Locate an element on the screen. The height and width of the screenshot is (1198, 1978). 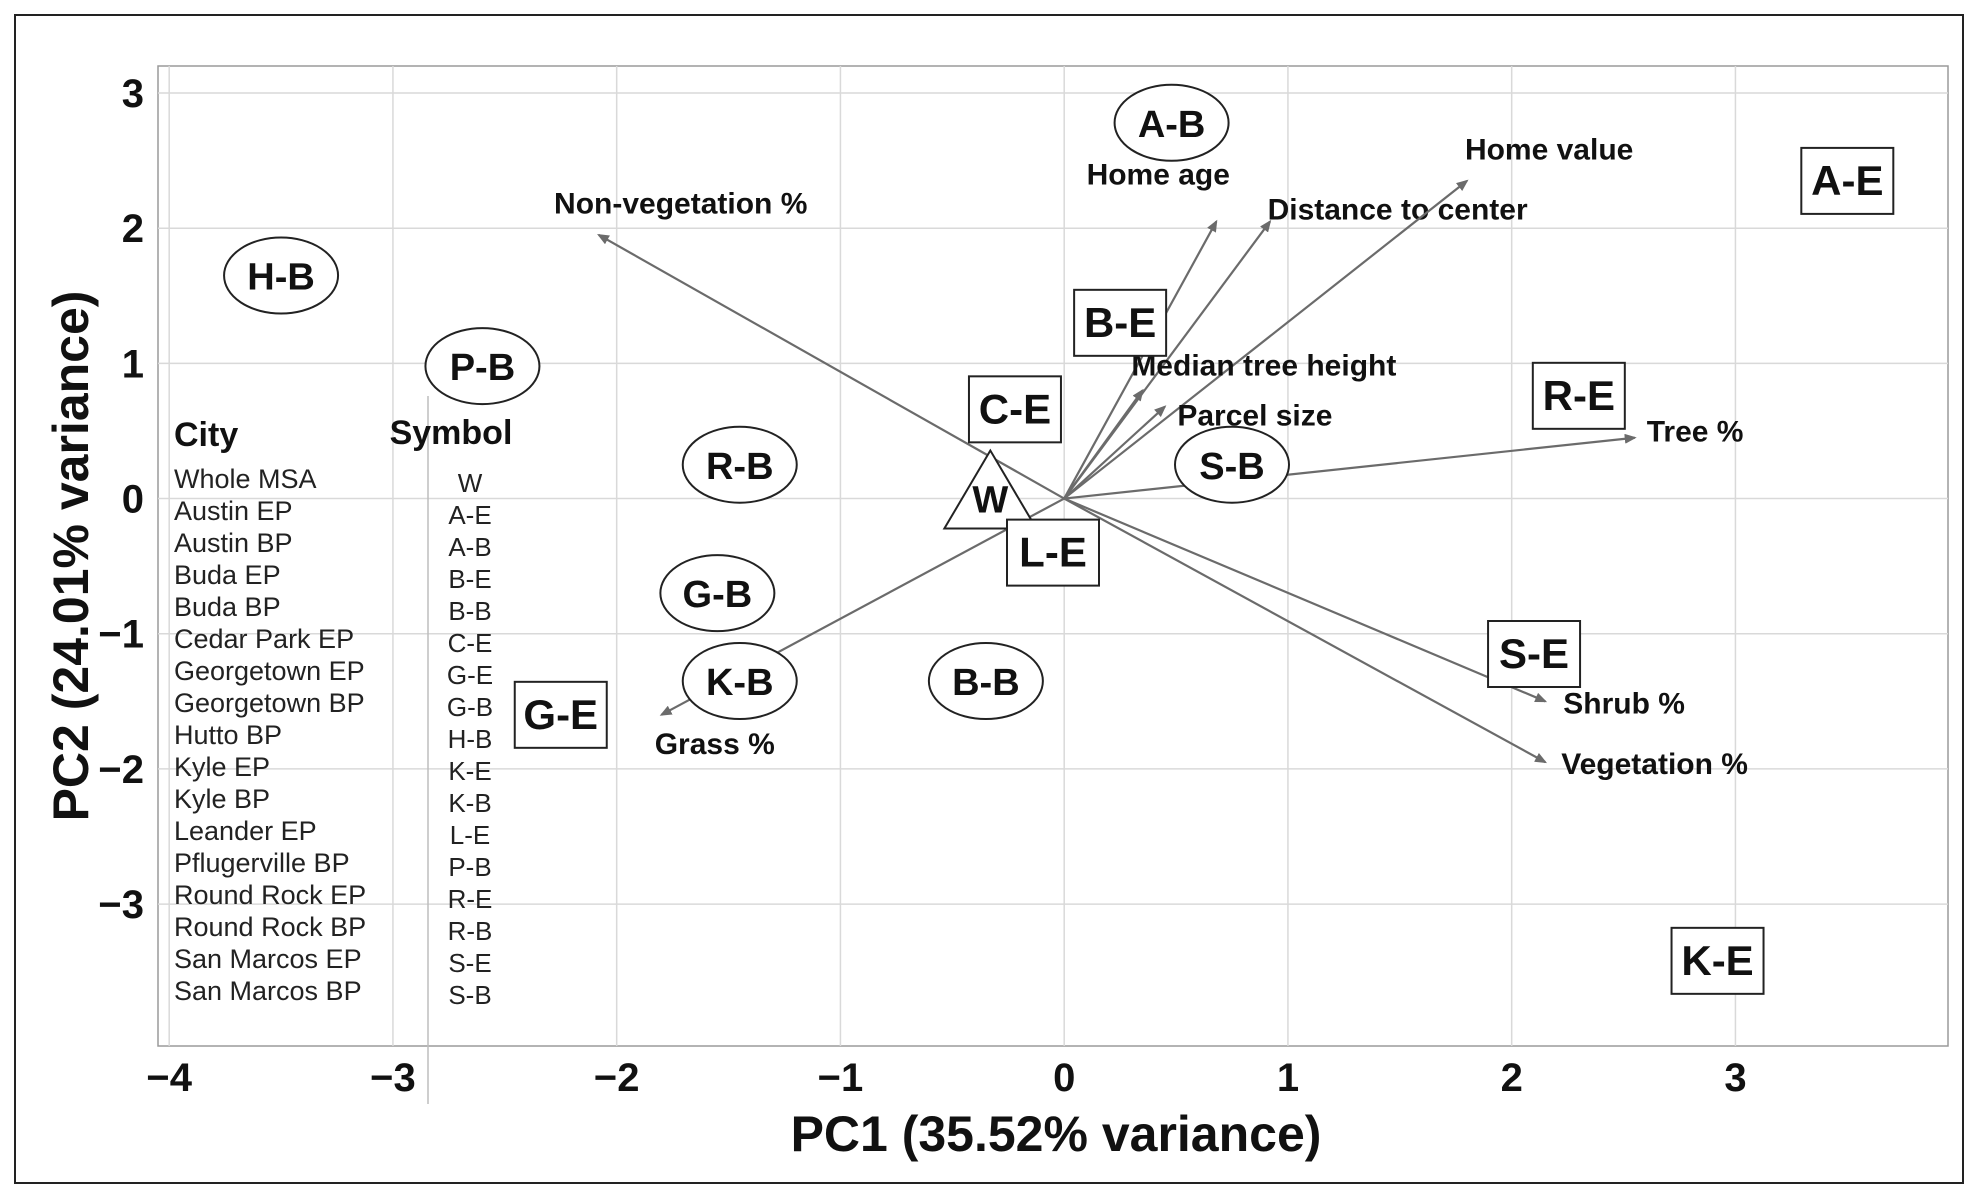
loading-arrow-median-tree-height is located at coordinates (1103, 444).